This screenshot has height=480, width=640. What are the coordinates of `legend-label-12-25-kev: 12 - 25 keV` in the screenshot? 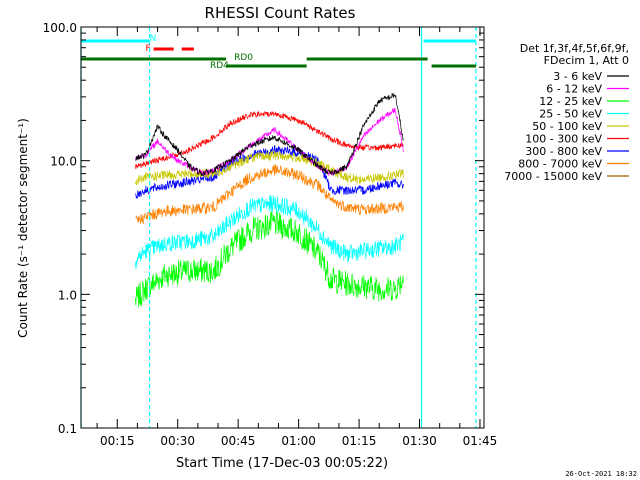 It's located at (570, 101).